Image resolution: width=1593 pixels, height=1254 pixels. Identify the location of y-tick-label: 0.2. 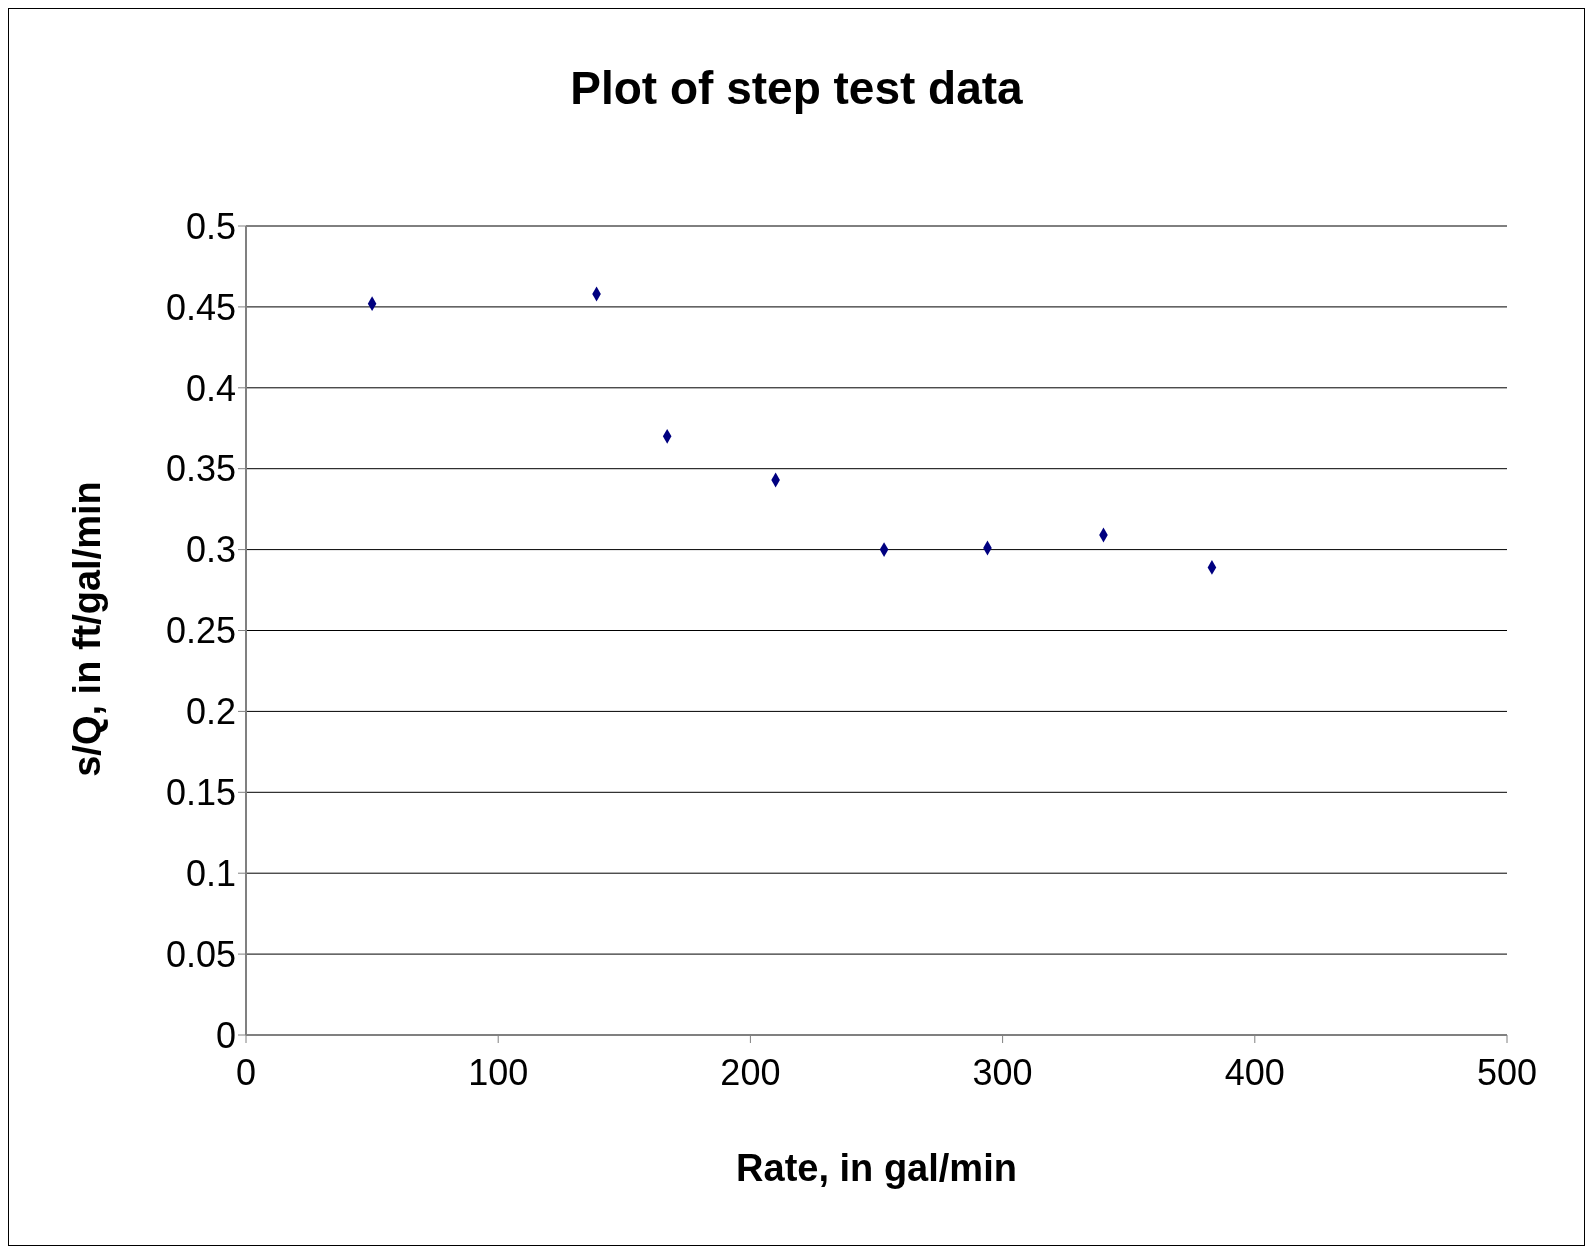
(210, 712).